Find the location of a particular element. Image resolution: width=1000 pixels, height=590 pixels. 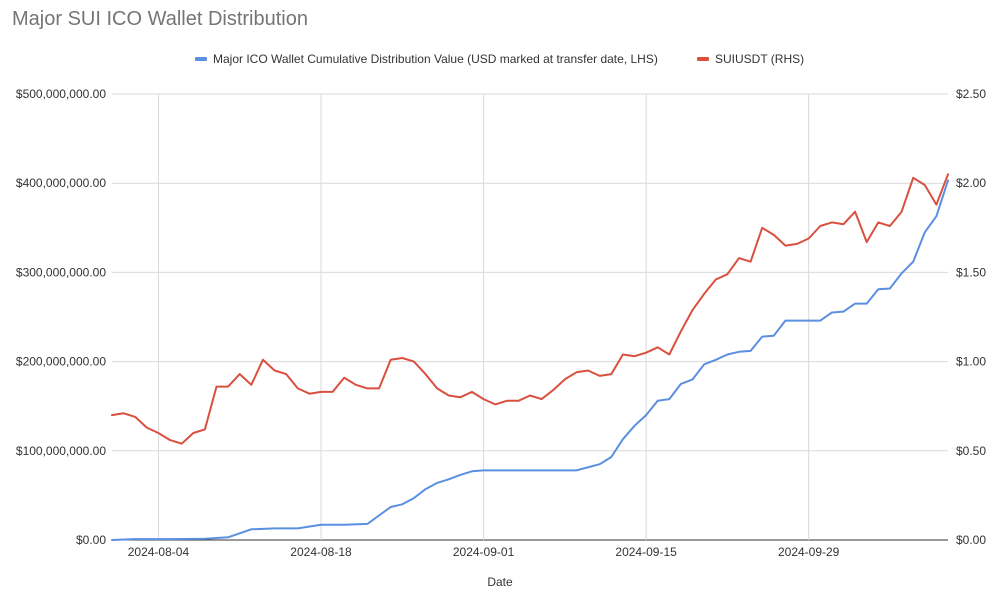

x-tick-label: 2024-09-29 is located at coordinates (809, 552).